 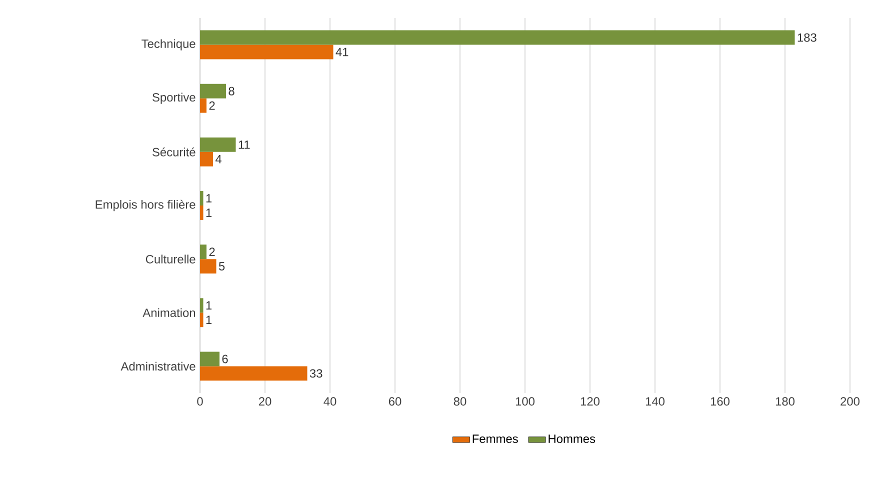 I want to click on y-tick-label: Sécurité, so click(x=174, y=151).